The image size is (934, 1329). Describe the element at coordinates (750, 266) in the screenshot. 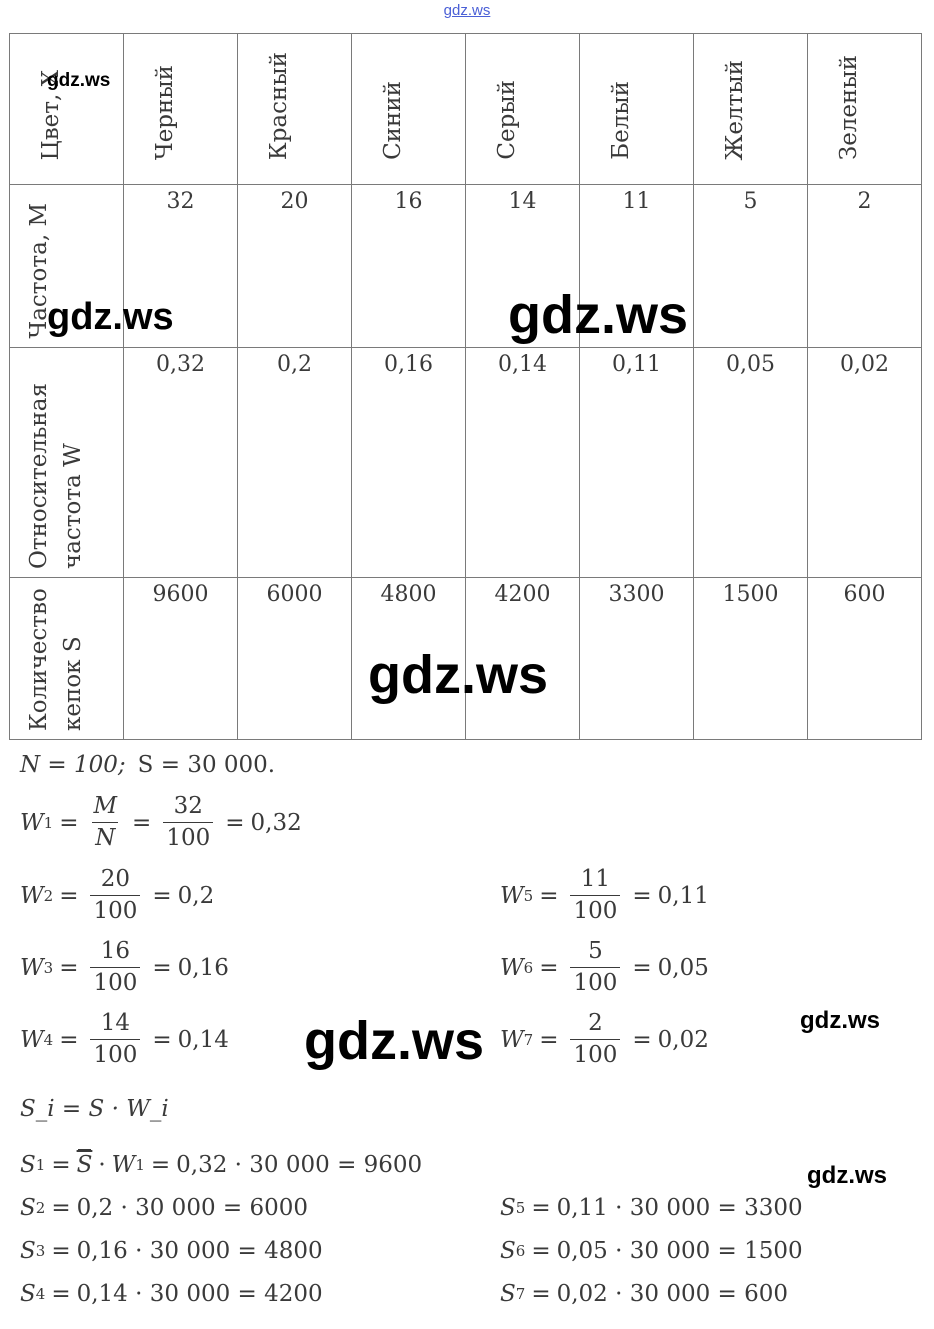

I see `table-cell: 5` at that location.